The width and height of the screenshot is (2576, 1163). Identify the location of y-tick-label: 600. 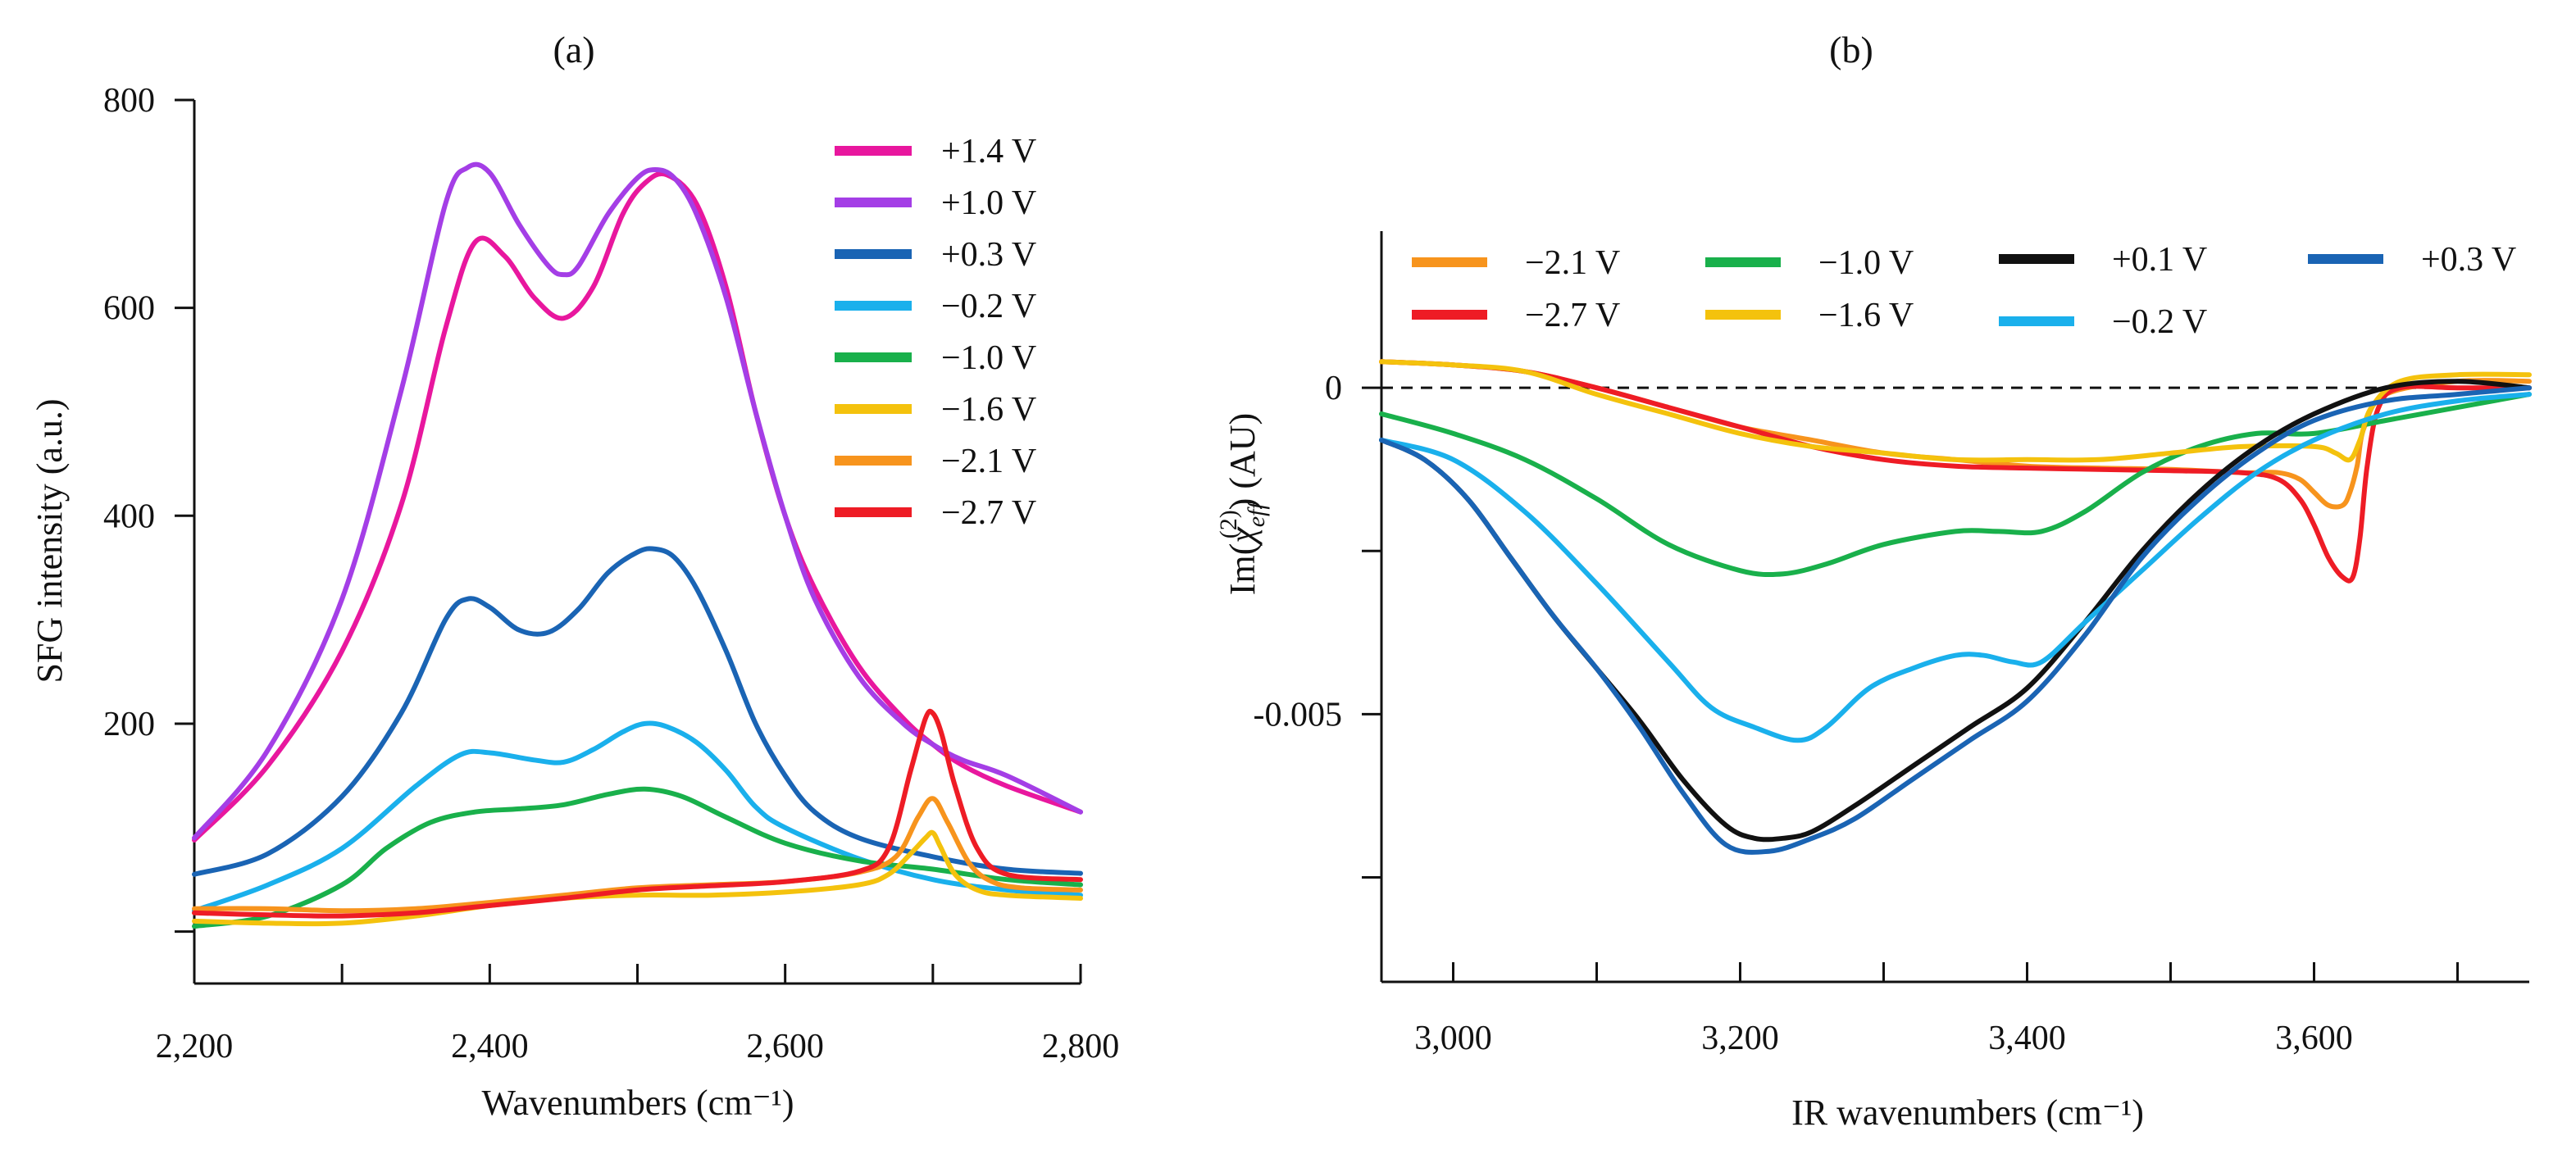
(129, 309).